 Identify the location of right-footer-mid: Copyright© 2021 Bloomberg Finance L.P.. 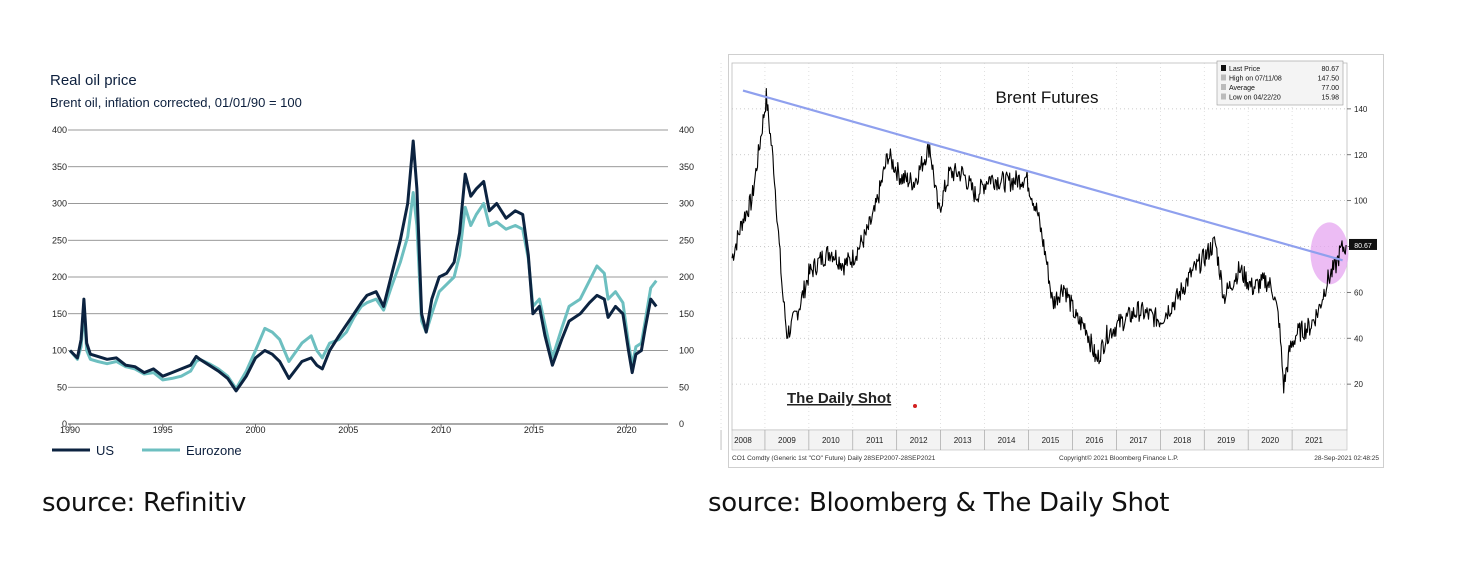
(1119, 458).